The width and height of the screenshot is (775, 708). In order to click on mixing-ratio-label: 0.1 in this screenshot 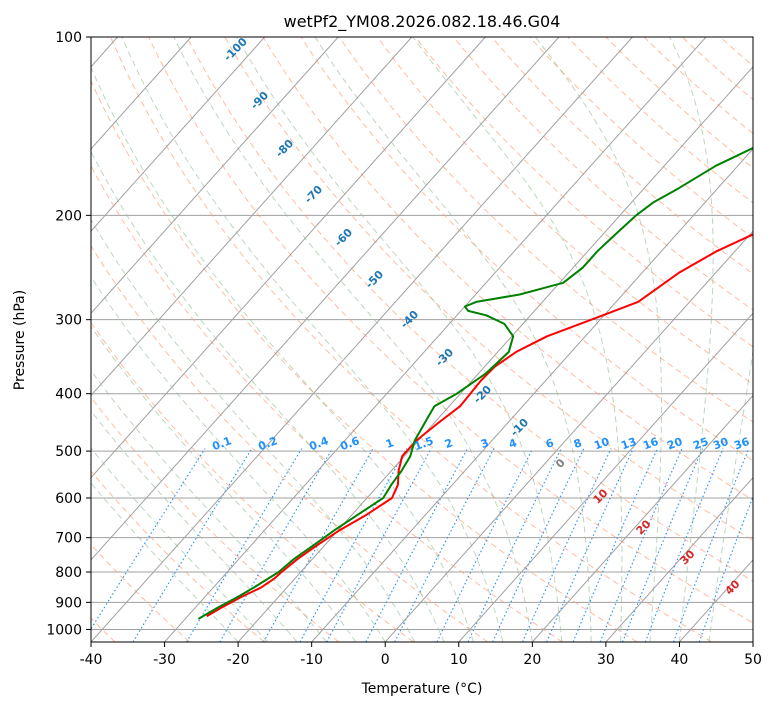, I will do `click(221, 443)`.